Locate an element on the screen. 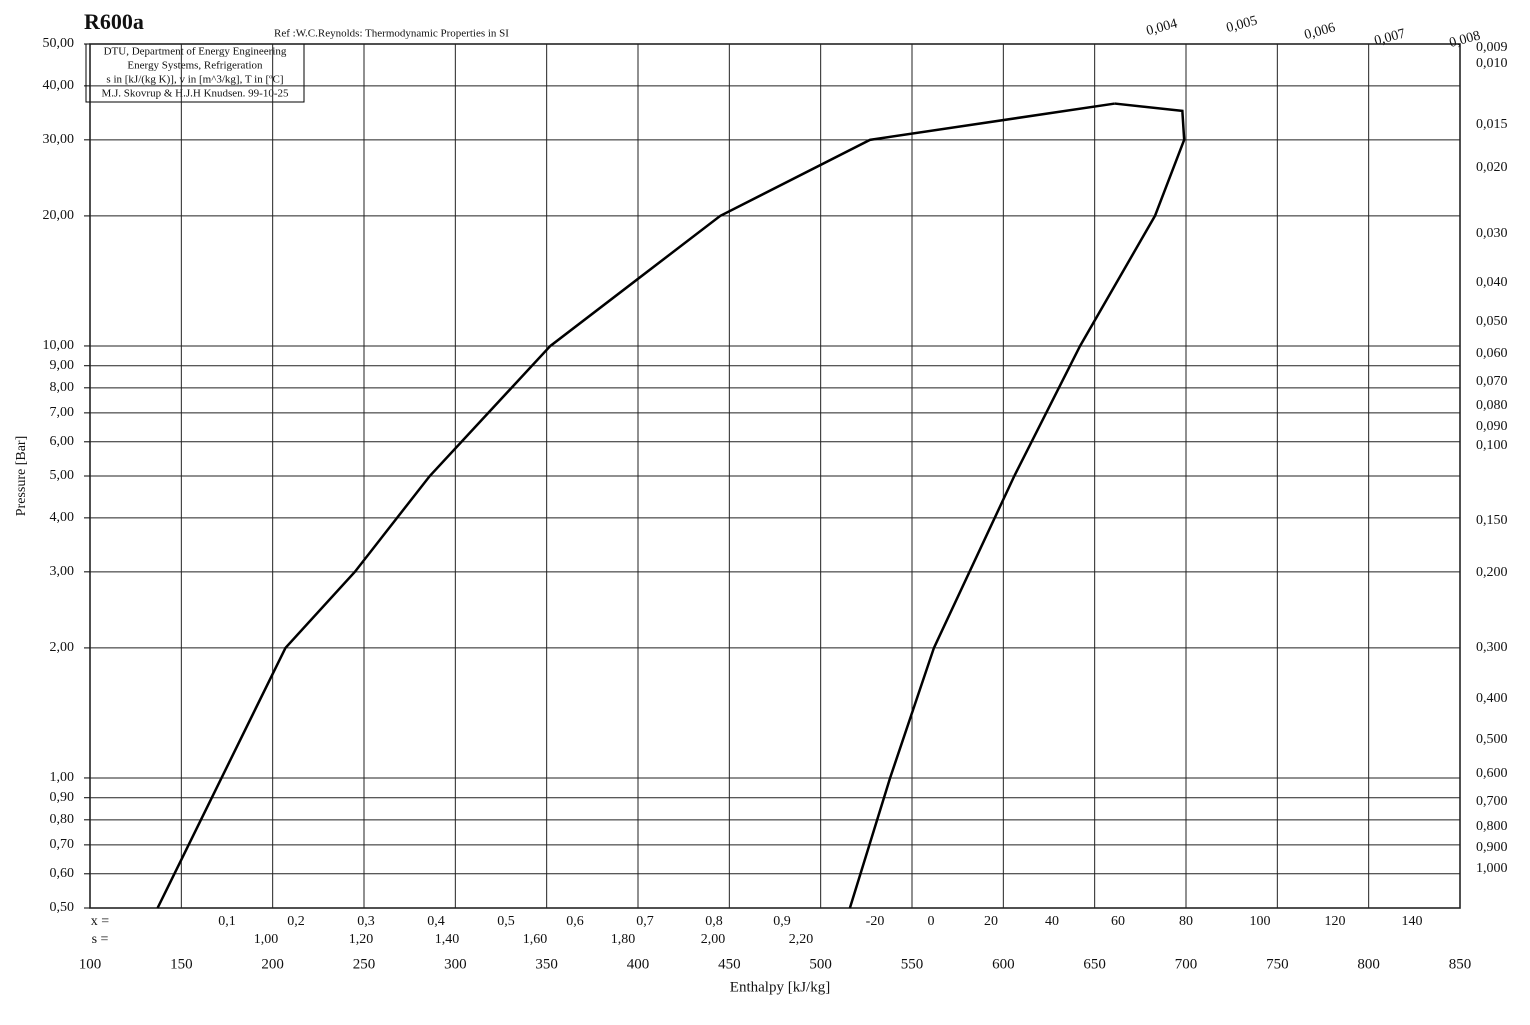  y-tick-label: 0,50 is located at coordinates (62, 907).